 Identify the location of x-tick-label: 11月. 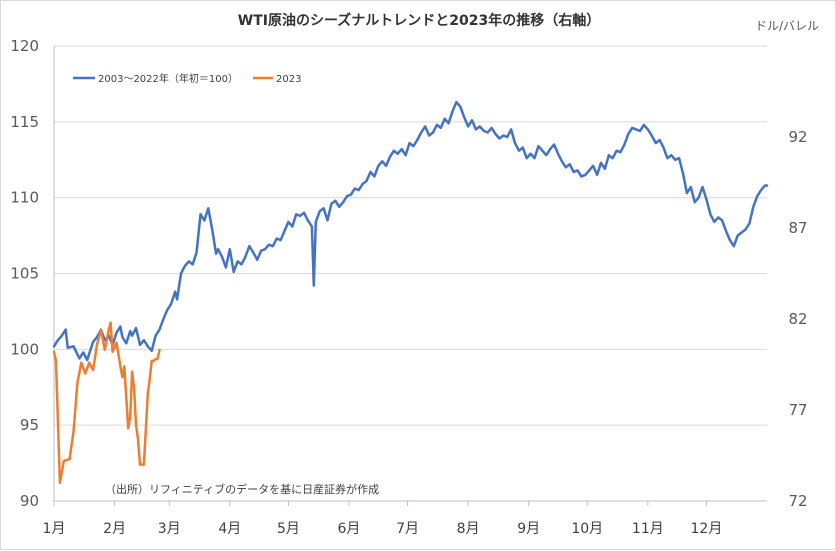
(648, 529).